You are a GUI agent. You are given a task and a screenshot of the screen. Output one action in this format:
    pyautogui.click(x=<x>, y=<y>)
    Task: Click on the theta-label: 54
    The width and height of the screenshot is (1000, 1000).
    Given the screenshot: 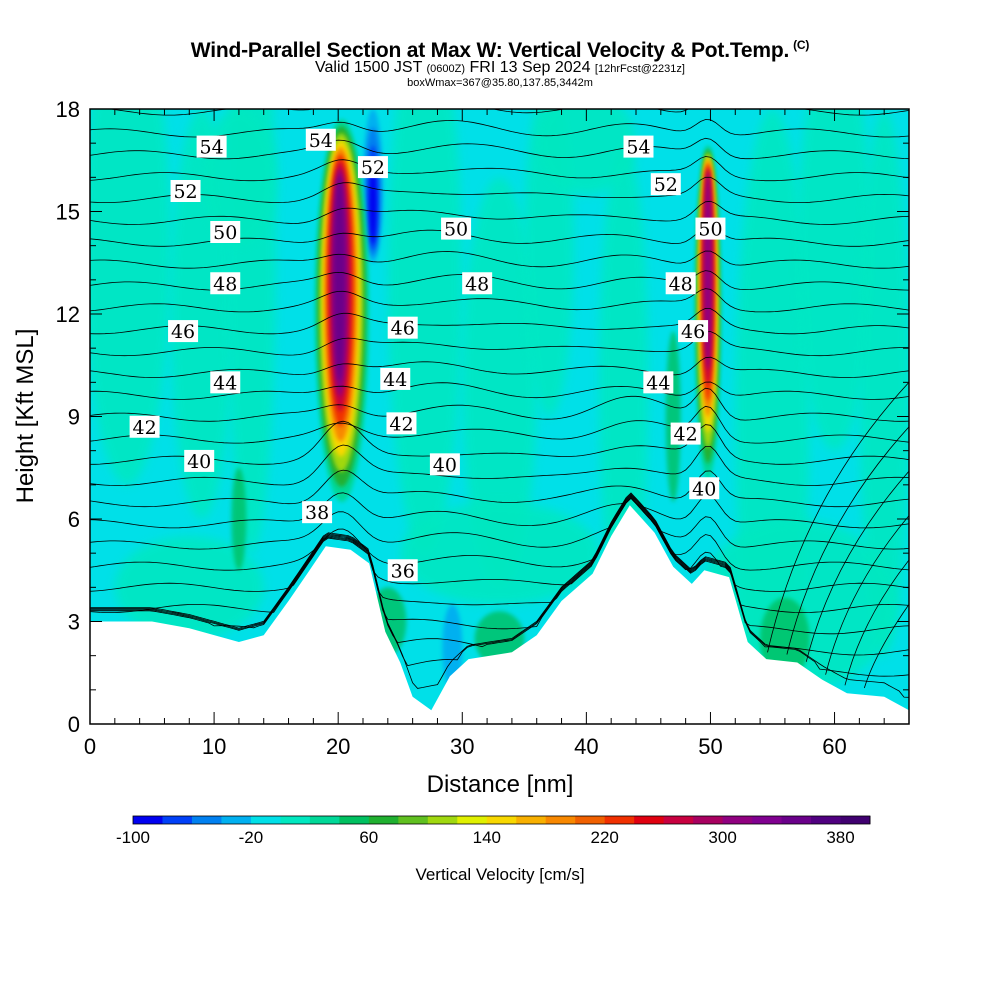 What is the action you would take?
    pyautogui.click(x=211, y=147)
    